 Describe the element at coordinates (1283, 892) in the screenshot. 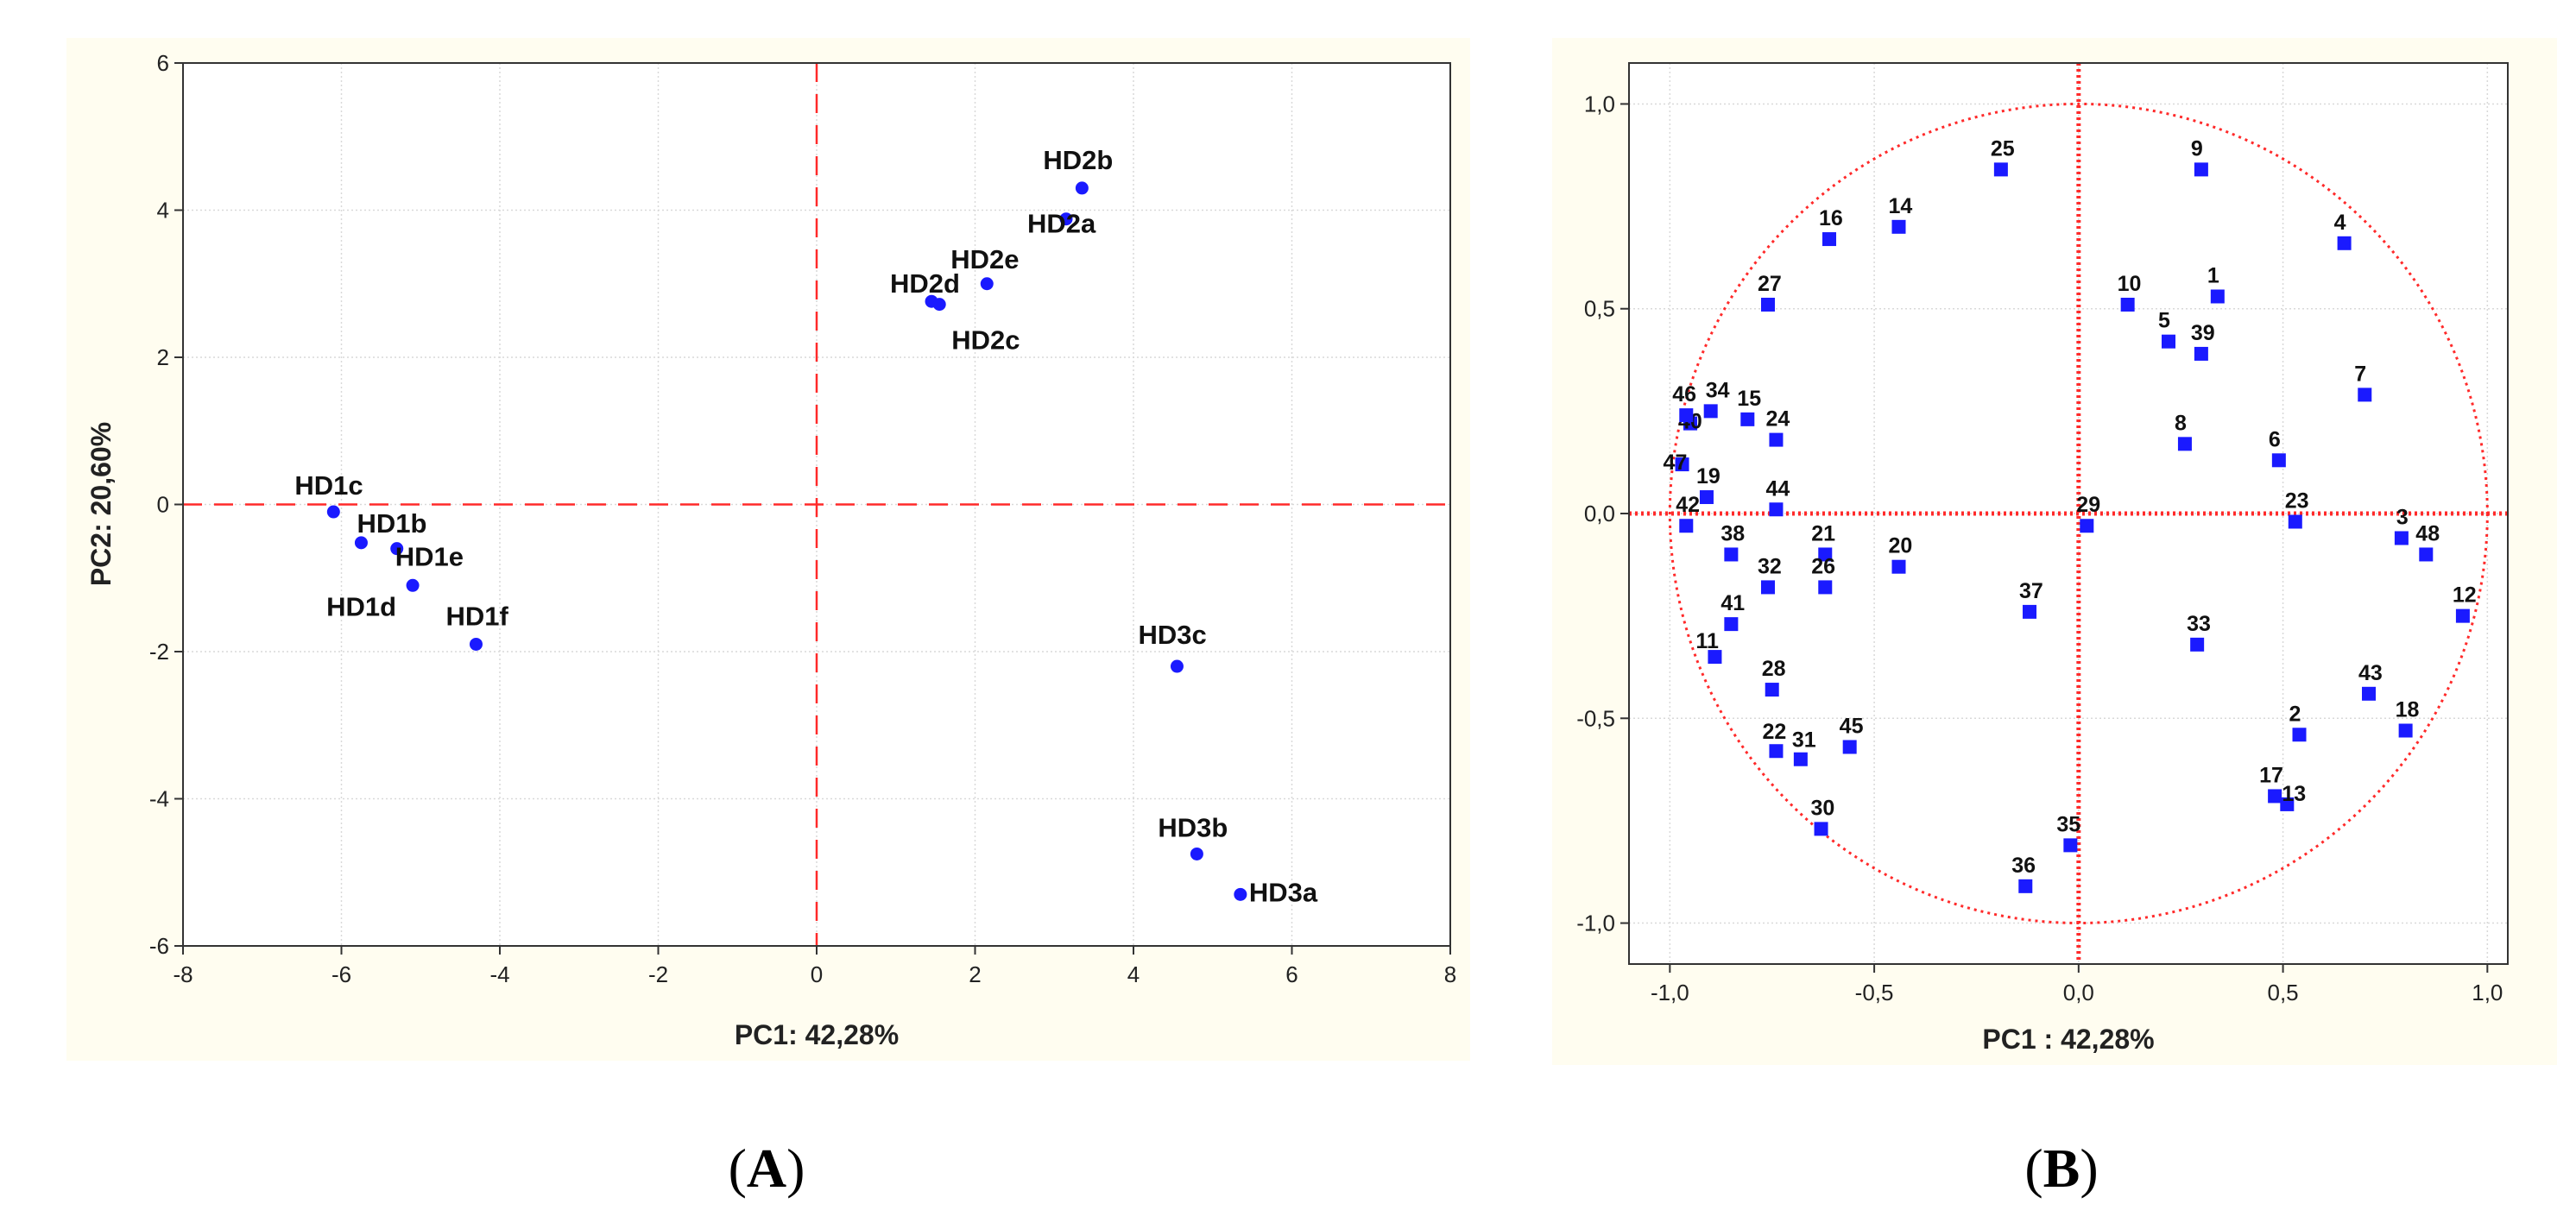

I see `a-point-label-hd3a: HD3a` at that location.